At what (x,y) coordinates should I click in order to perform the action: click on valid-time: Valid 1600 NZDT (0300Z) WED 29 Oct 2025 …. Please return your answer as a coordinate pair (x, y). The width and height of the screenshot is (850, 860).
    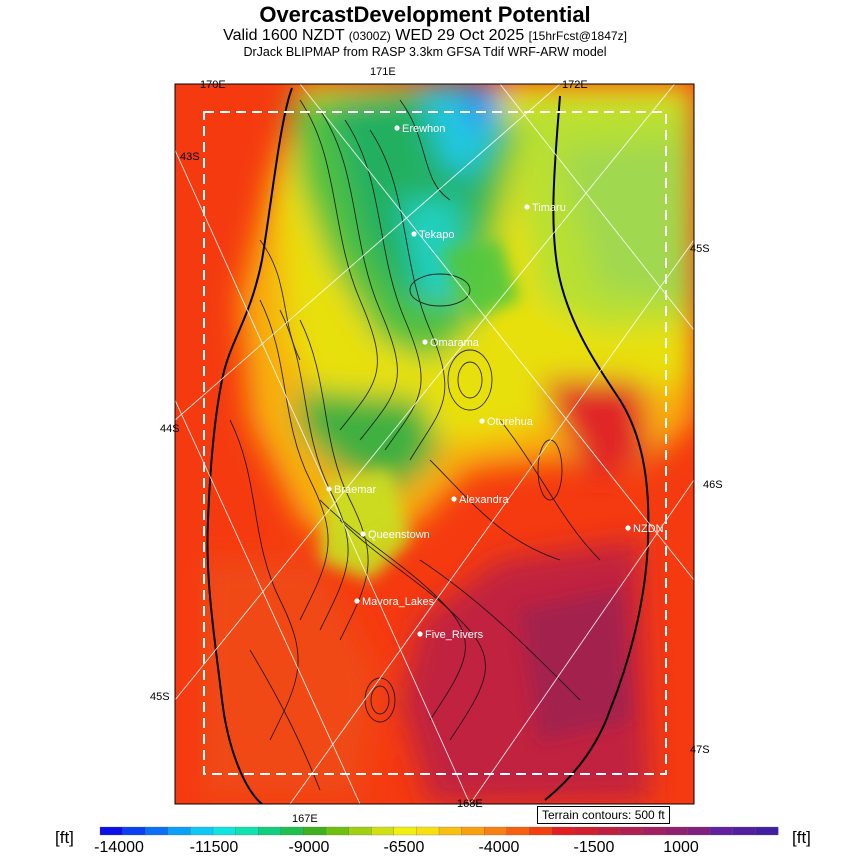
    Looking at the image, I should click on (425, 36).